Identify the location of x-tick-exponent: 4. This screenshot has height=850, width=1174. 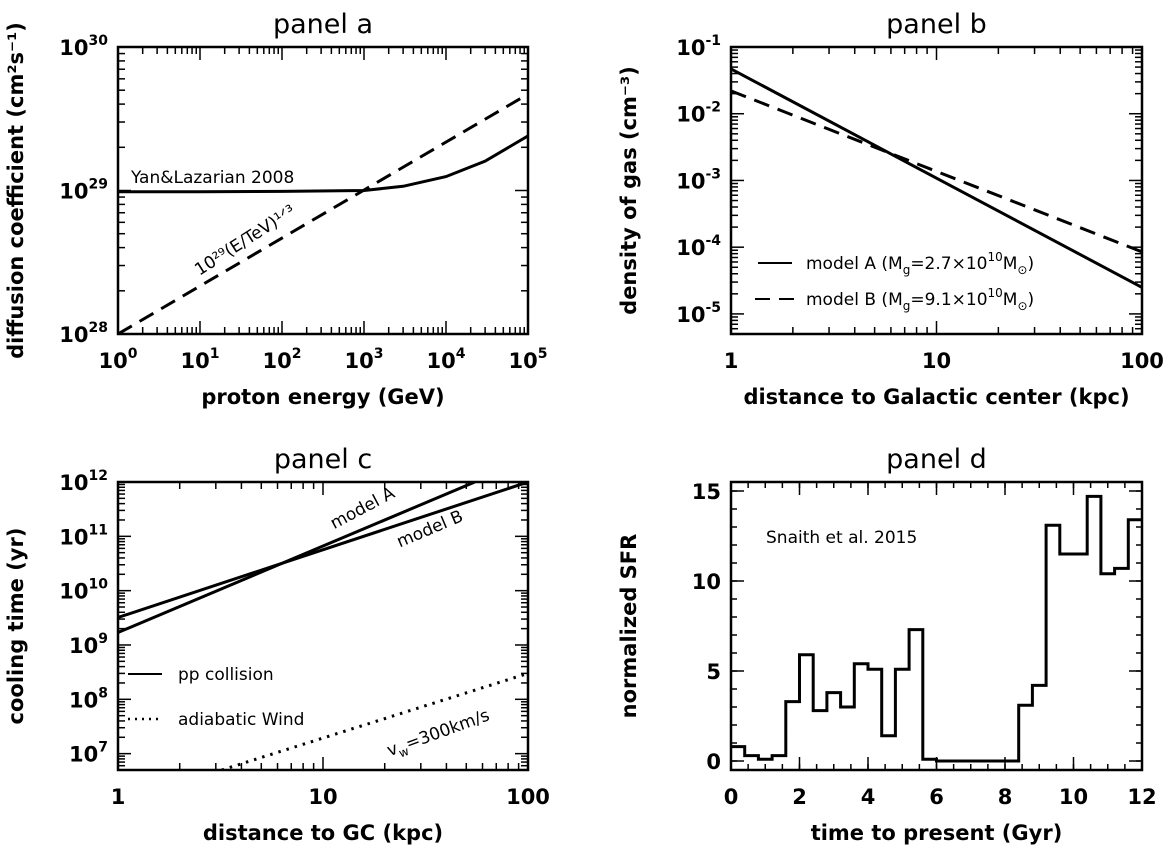
(461, 354).